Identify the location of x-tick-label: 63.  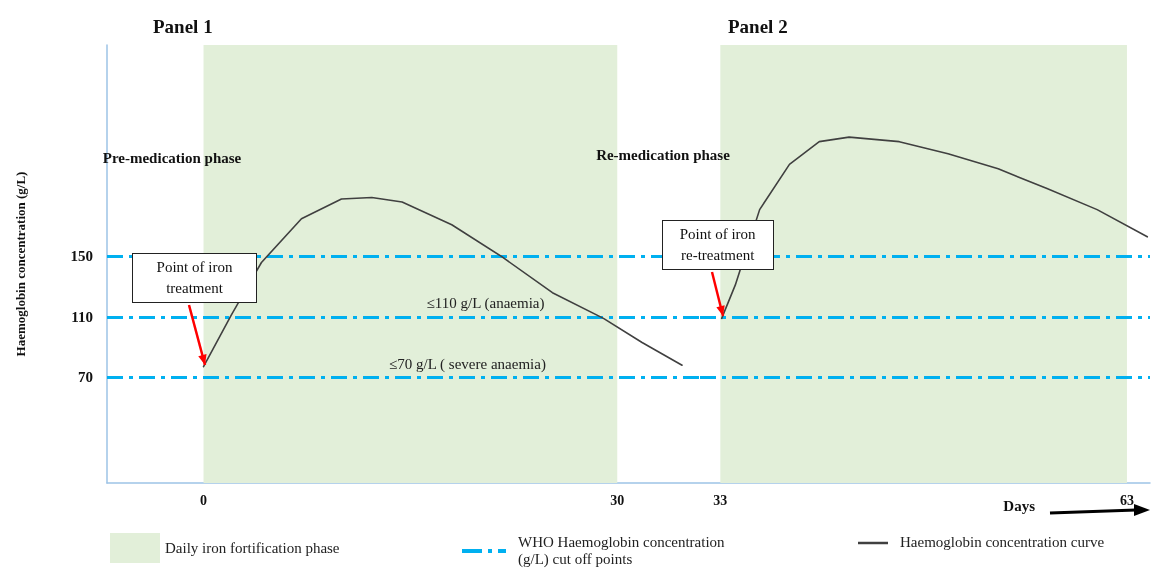
(1126, 500).